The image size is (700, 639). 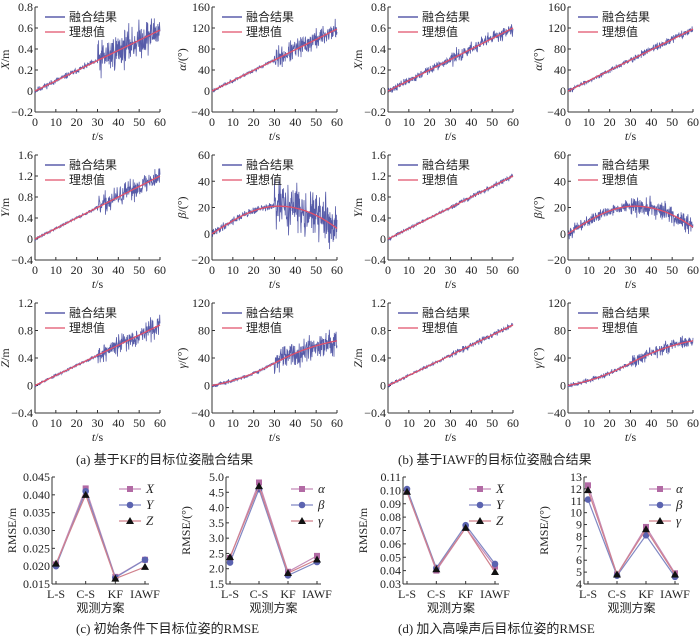 I want to click on legend-label-β: β, so click(x=679, y=504).